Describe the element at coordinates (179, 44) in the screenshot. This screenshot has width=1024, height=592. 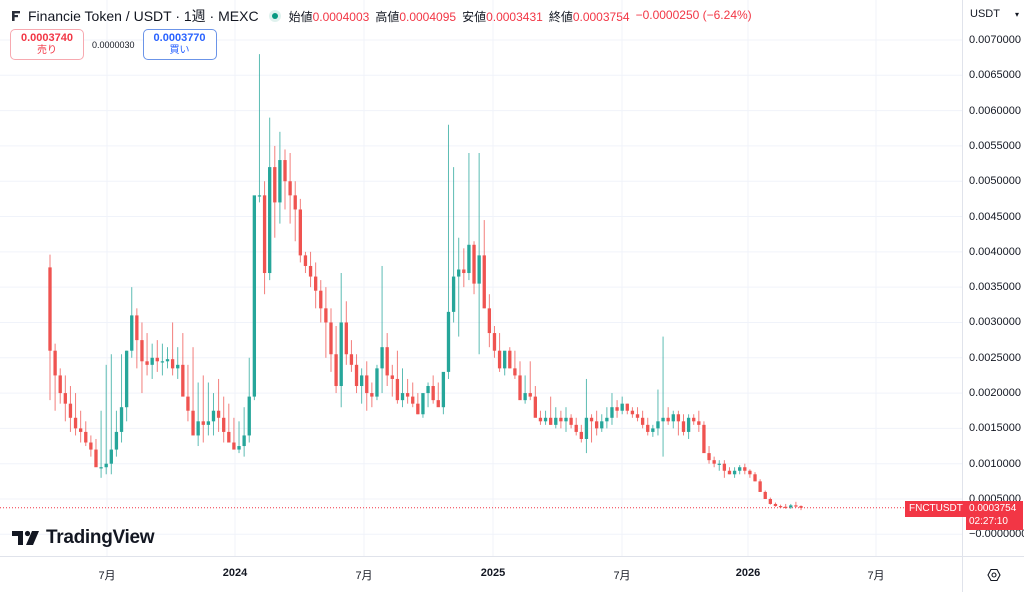
I see `buy-button: 0.0003770 買い` at that location.